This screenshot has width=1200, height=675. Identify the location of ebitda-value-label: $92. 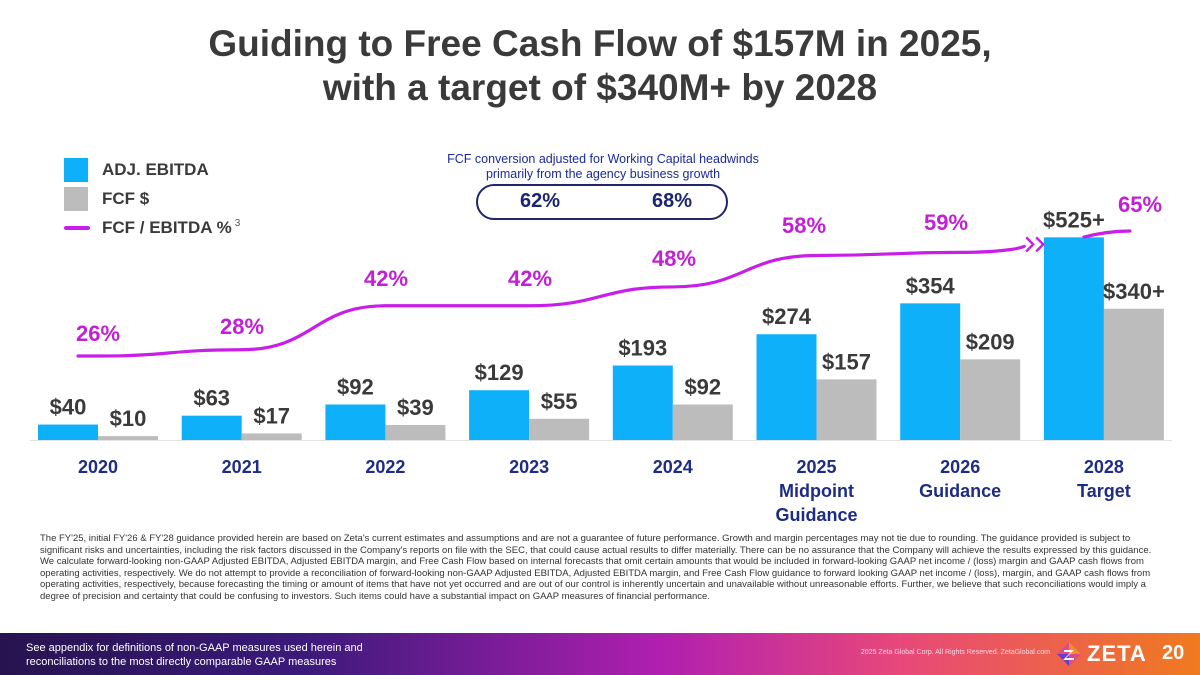
(355, 386).